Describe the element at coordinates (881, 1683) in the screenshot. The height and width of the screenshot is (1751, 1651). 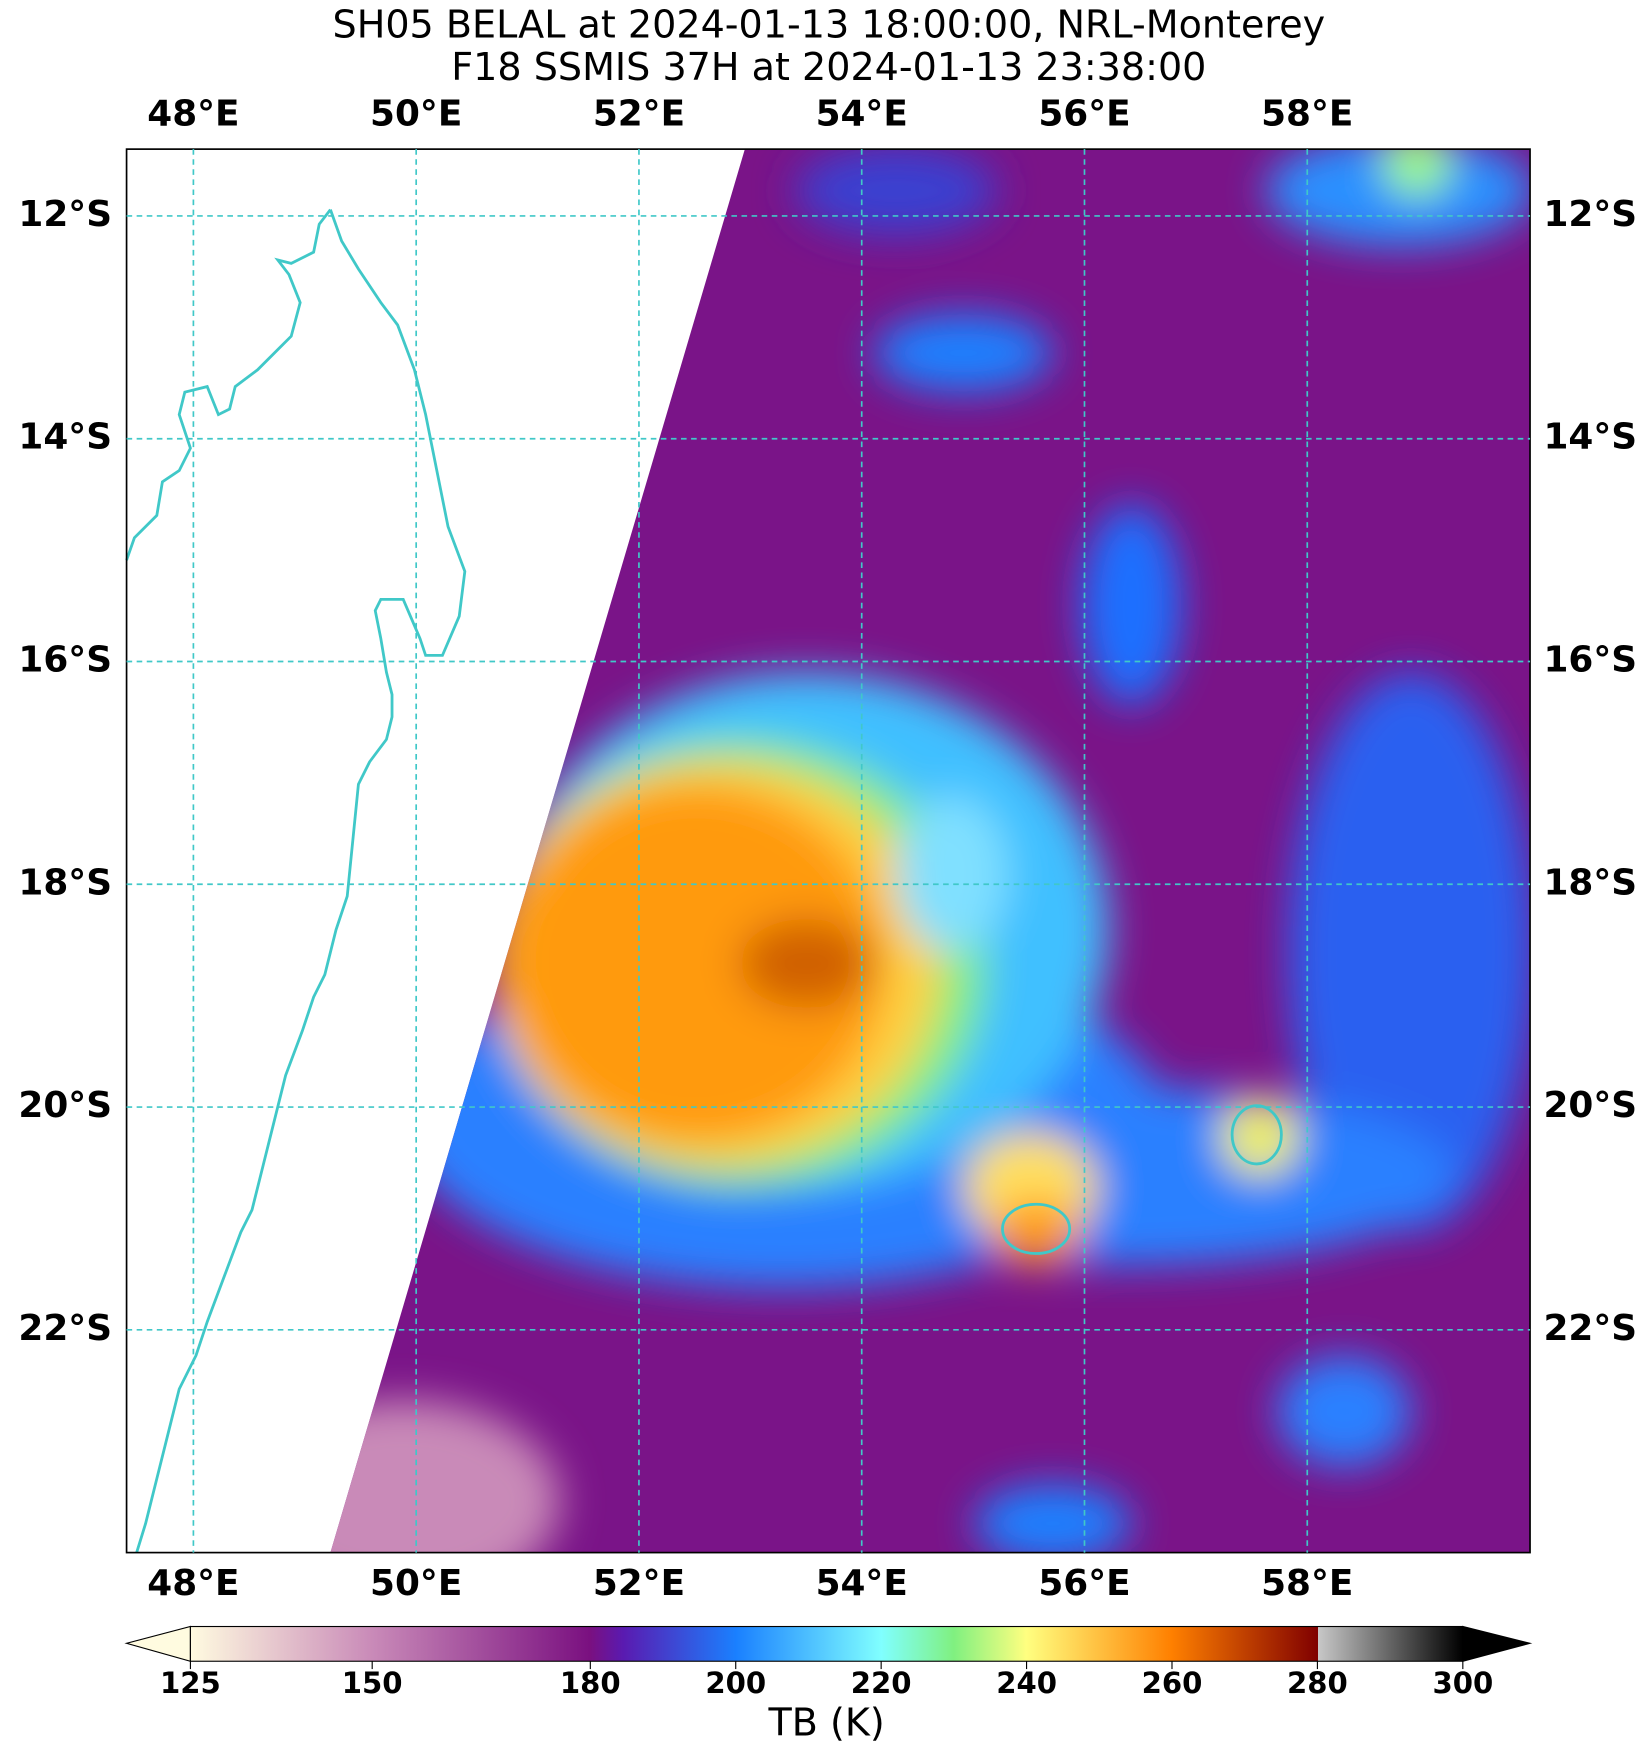
I see `colorbar-tick-label: 220` at that location.